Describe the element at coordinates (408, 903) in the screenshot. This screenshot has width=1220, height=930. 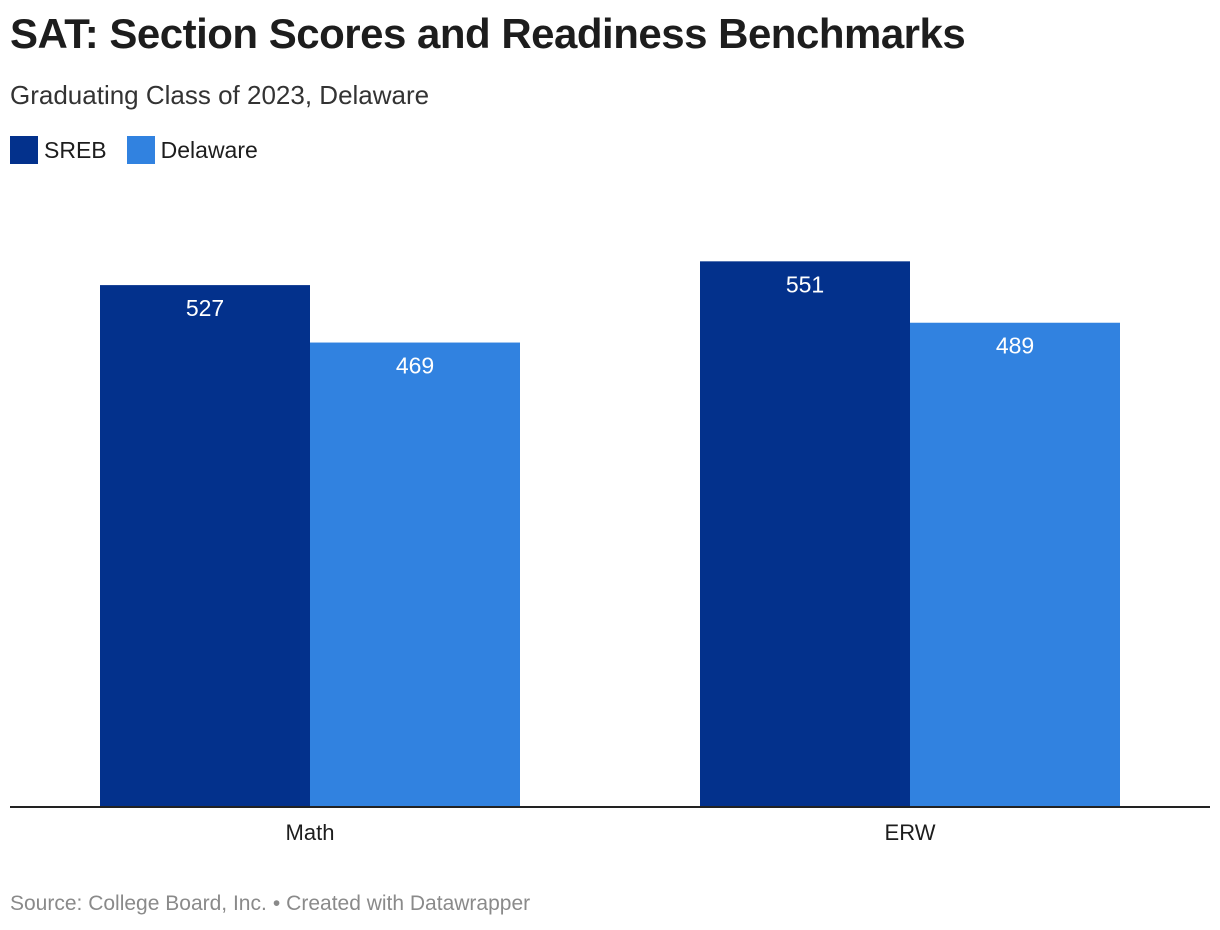
I see `credit-note: Created with Datawrapper` at that location.